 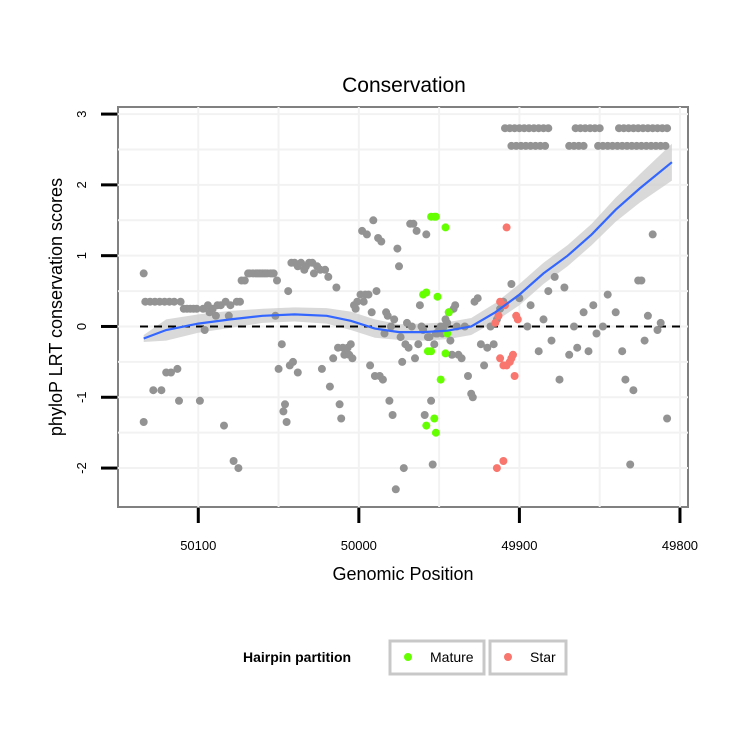 I want to click on legend-title: Hairpin partition, so click(x=297, y=657).